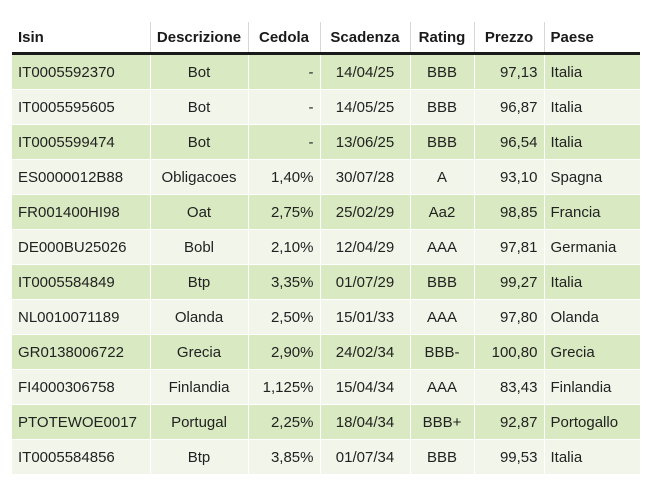 The height and width of the screenshot is (492, 656). Describe the element at coordinates (283, 352) in the screenshot. I see `cell-cedola: 2,90%` at that location.